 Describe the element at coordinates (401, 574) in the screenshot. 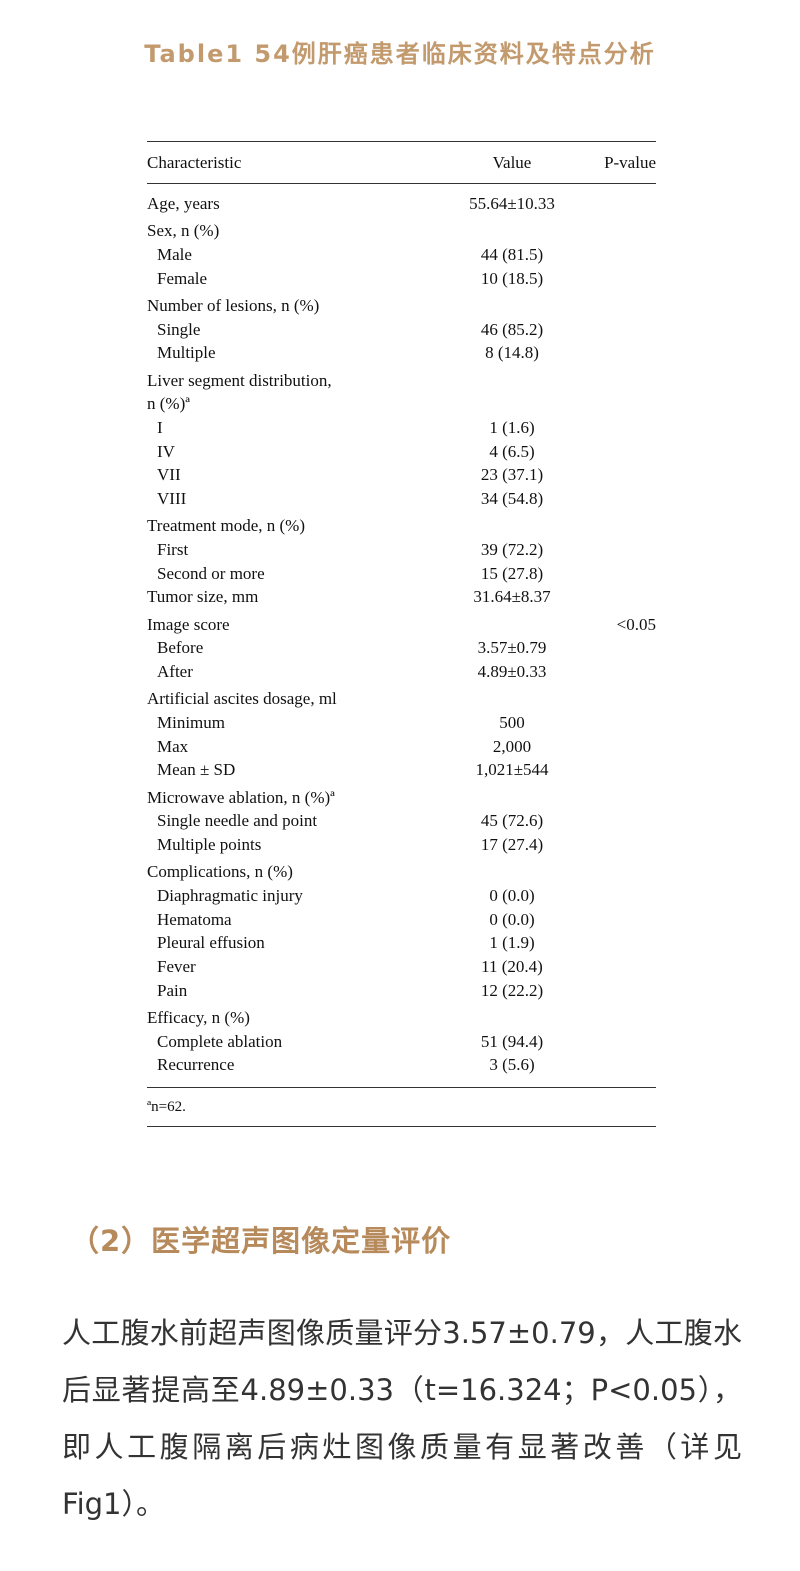

I see `table-row: Second or more 15 (27.8)` at that location.